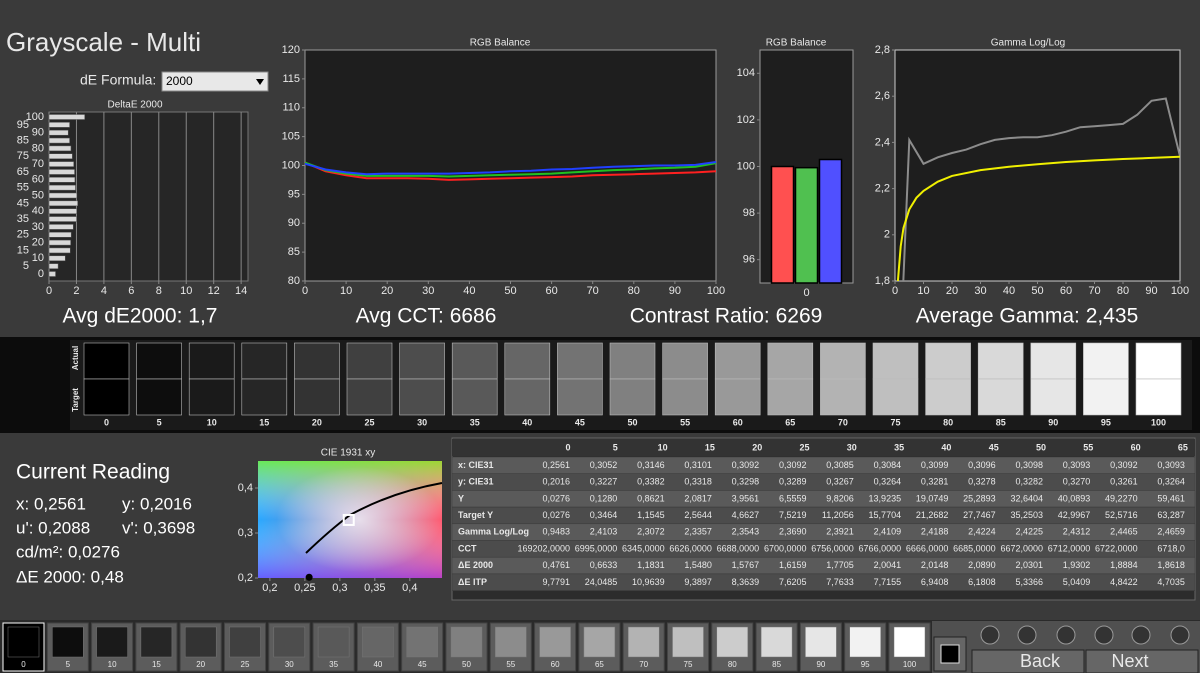 Image resolution: width=1200 pixels, height=673 pixels. What do you see at coordinates (68, 664) in the screenshot?
I see `level-label: 5` at bounding box center [68, 664].